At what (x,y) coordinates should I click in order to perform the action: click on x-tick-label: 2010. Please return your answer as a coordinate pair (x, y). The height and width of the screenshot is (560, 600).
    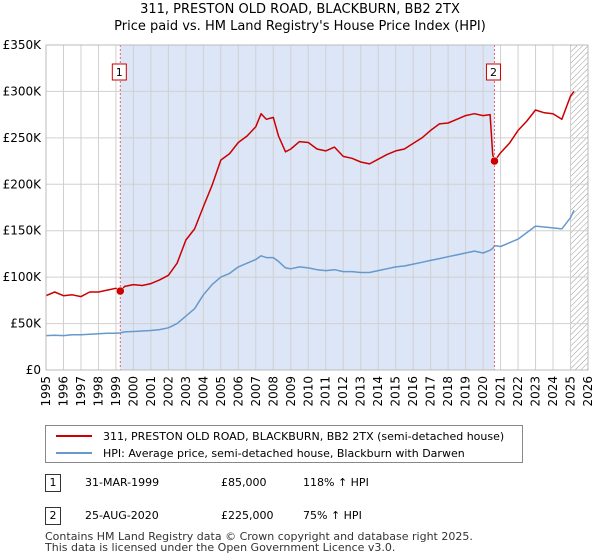
    Looking at the image, I should click on (308, 391).